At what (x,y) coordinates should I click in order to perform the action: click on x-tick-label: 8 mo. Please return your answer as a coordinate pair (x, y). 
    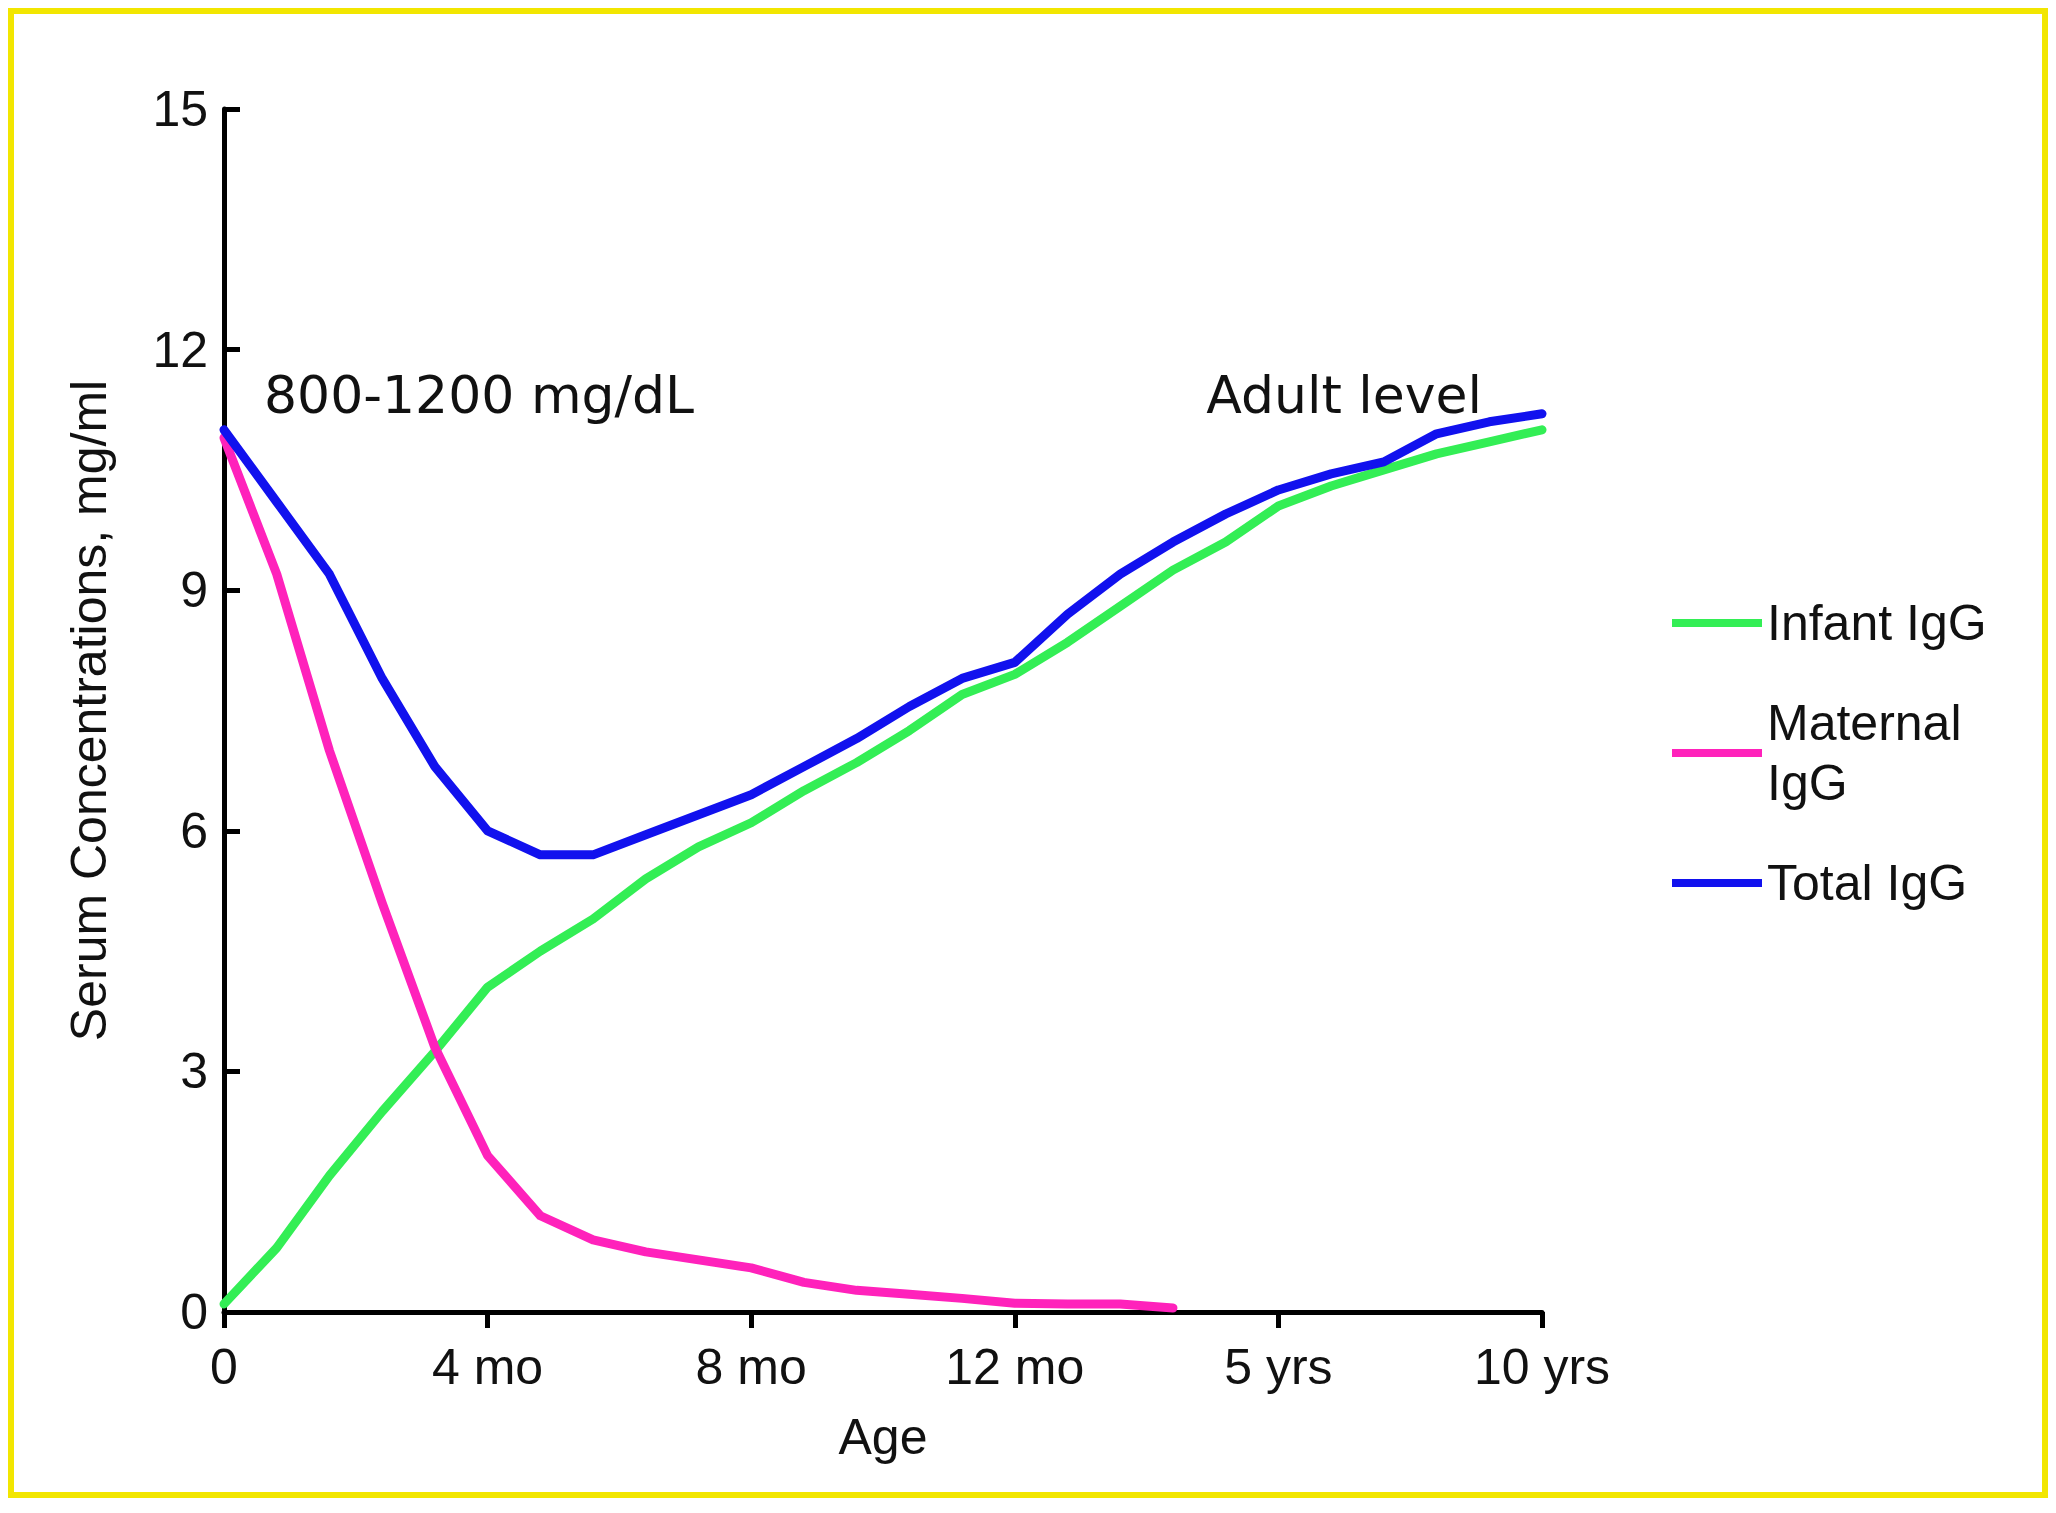
    Looking at the image, I should click on (751, 1367).